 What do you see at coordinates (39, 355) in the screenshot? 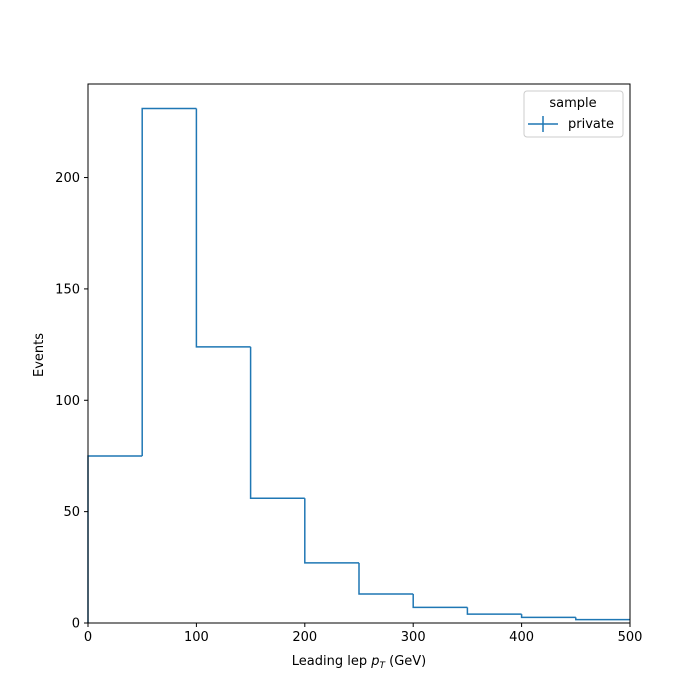
I see `y-axis-label: Events` at bounding box center [39, 355].